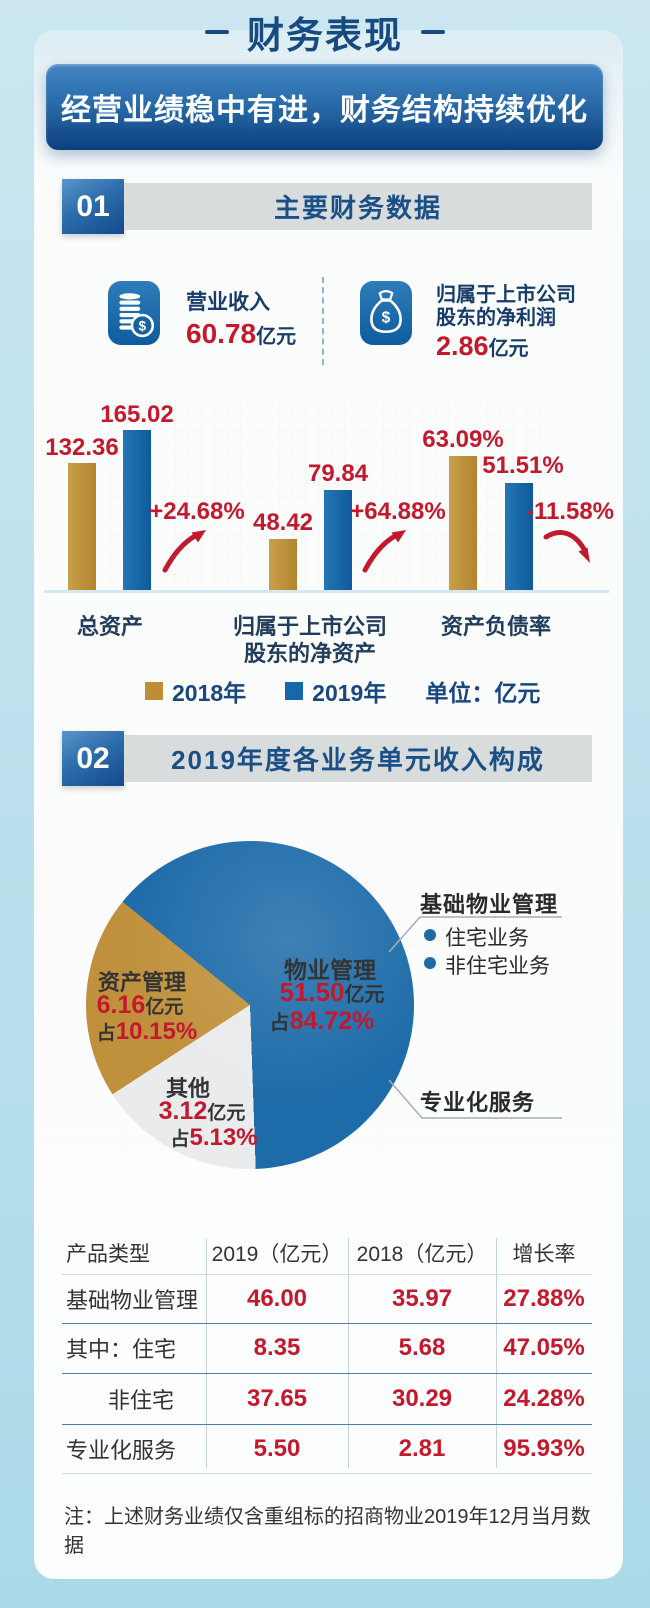 The image size is (650, 1608). I want to click on pie-slice2-percent-value: 10.15%, so click(156, 1031).